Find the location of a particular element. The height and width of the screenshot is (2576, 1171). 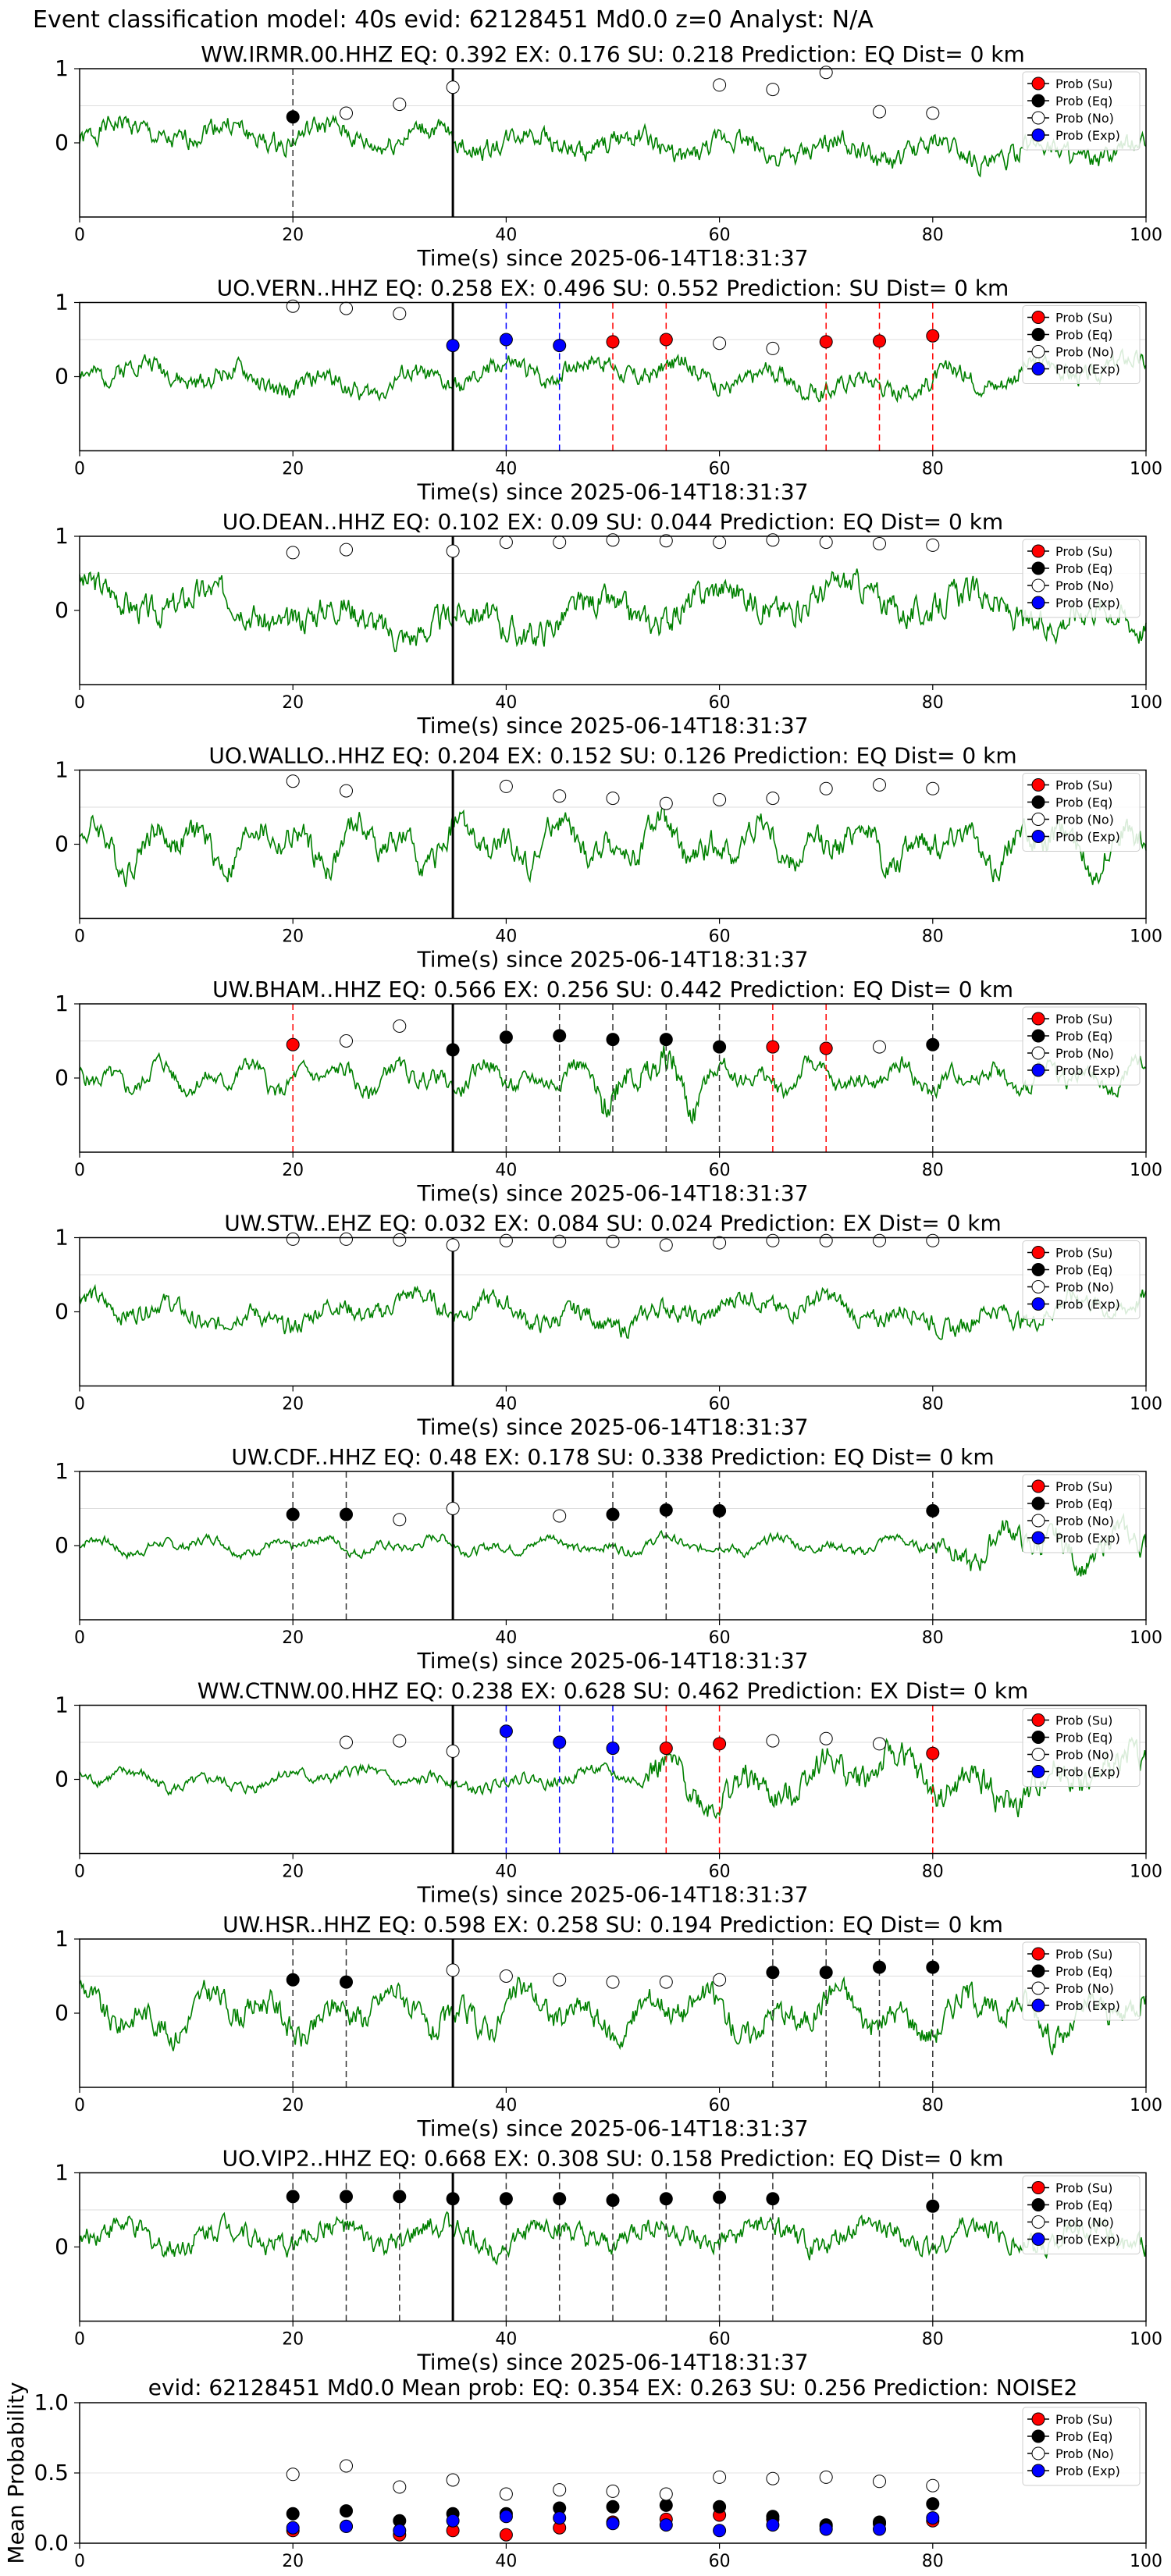

legend-marker-su is located at coordinates (1038, 2187).